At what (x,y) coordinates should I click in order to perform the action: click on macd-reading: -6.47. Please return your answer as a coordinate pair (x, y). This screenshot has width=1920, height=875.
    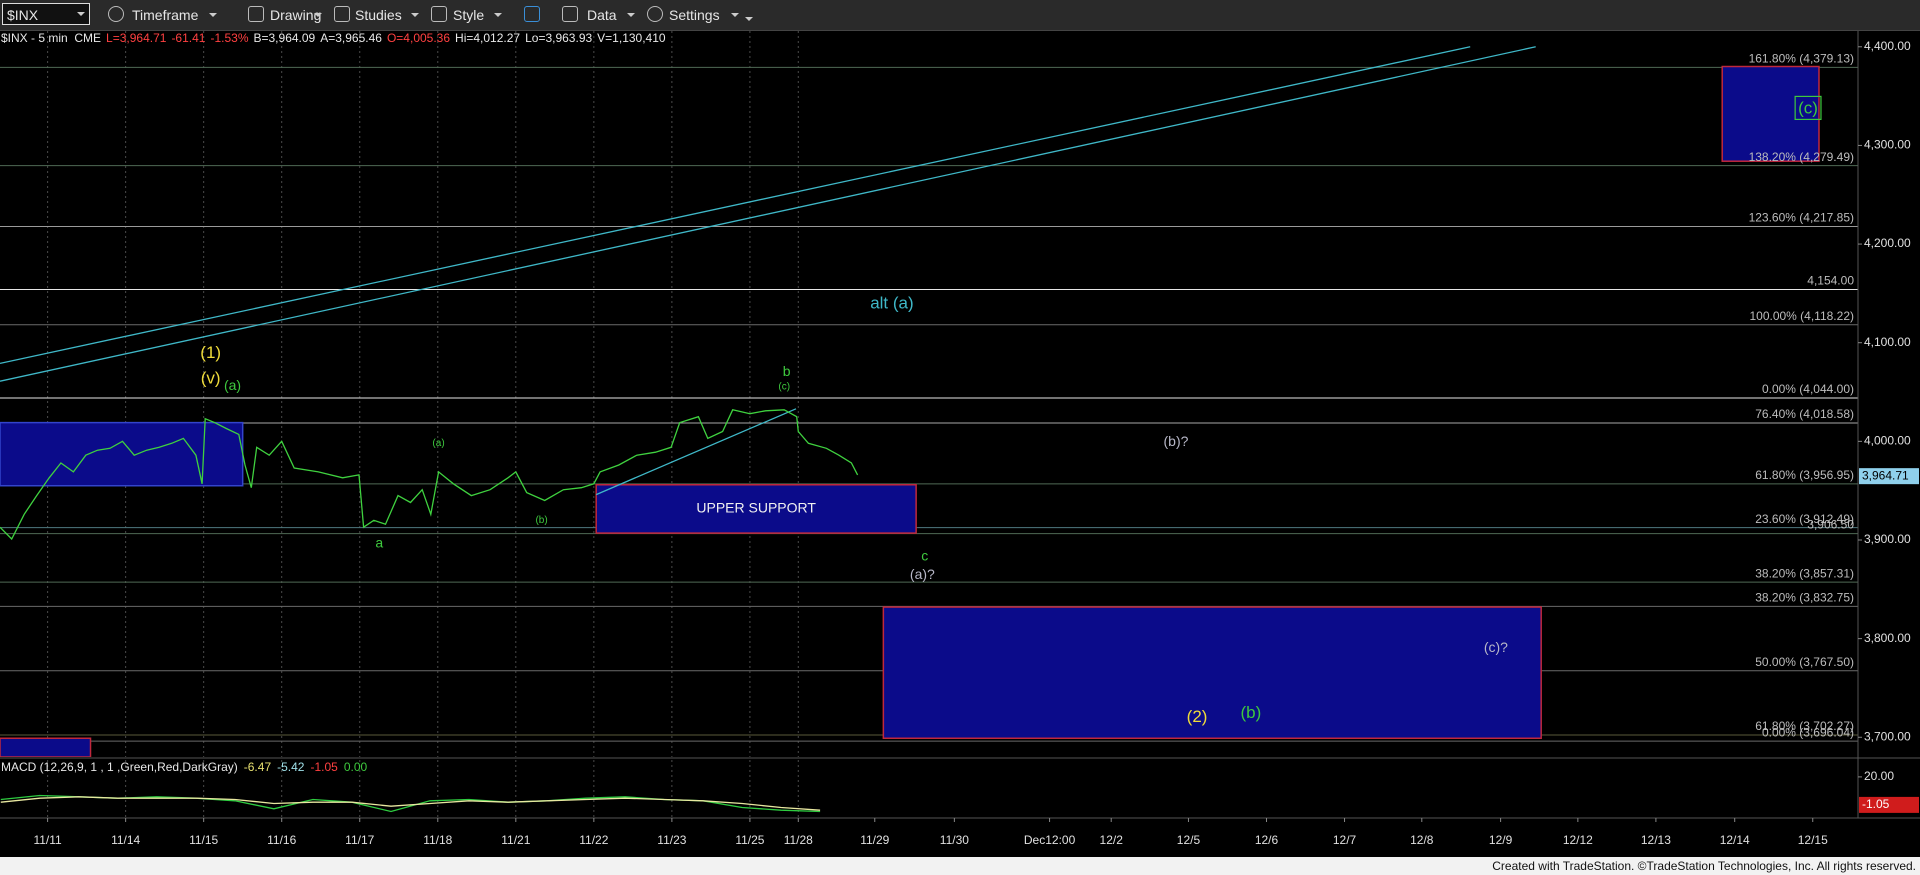
    Looking at the image, I should click on (257, 767).